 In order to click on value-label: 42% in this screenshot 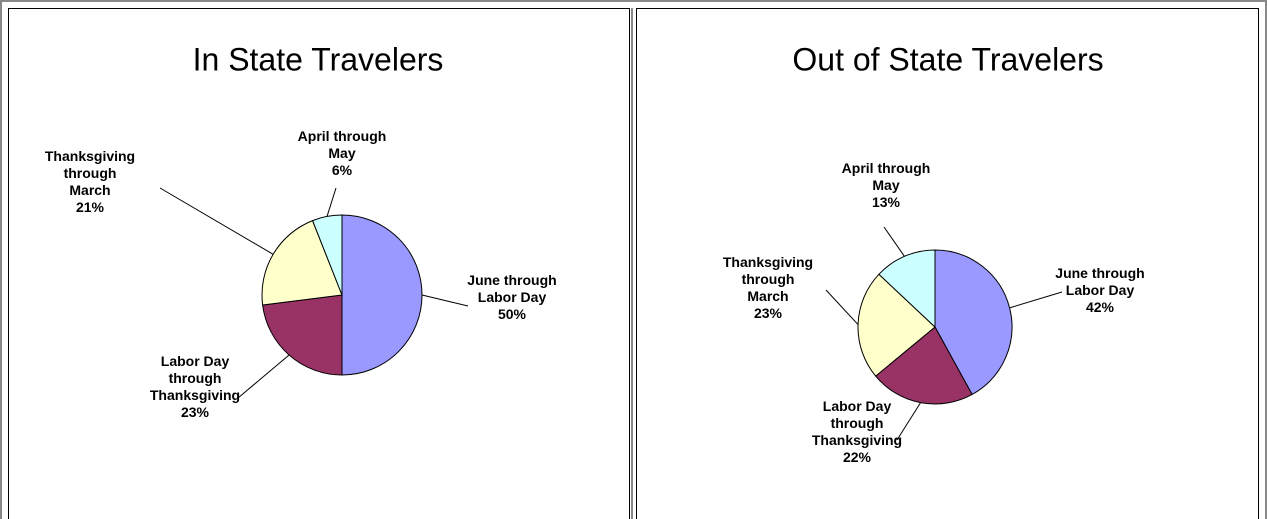, I will do `click(1100, 307)`.